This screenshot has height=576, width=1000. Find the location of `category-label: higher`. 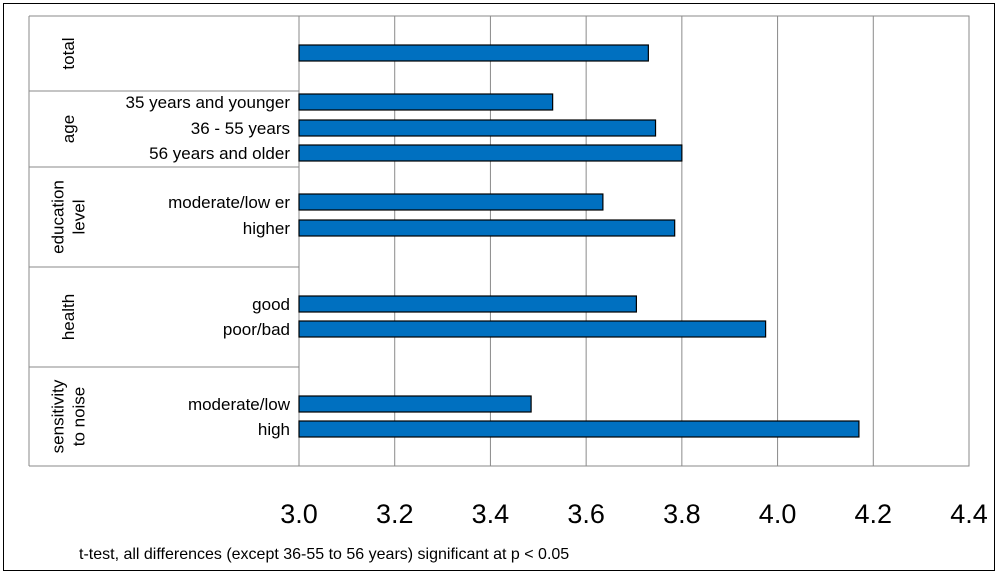

category-label: higher is located at coordinates (267, 228).